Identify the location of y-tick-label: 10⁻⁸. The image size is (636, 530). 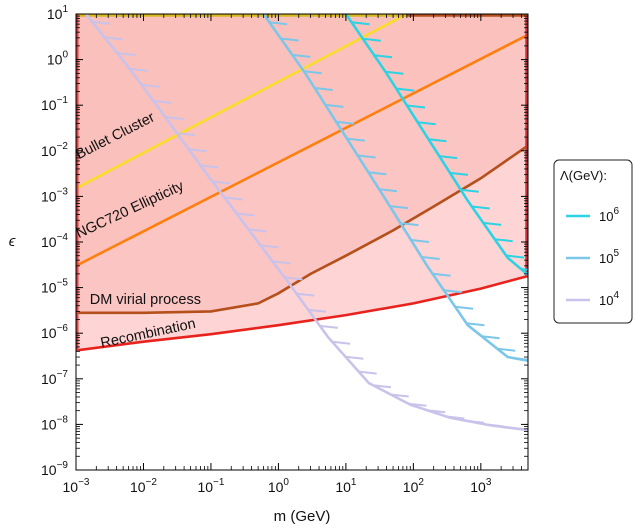
(54, 423).